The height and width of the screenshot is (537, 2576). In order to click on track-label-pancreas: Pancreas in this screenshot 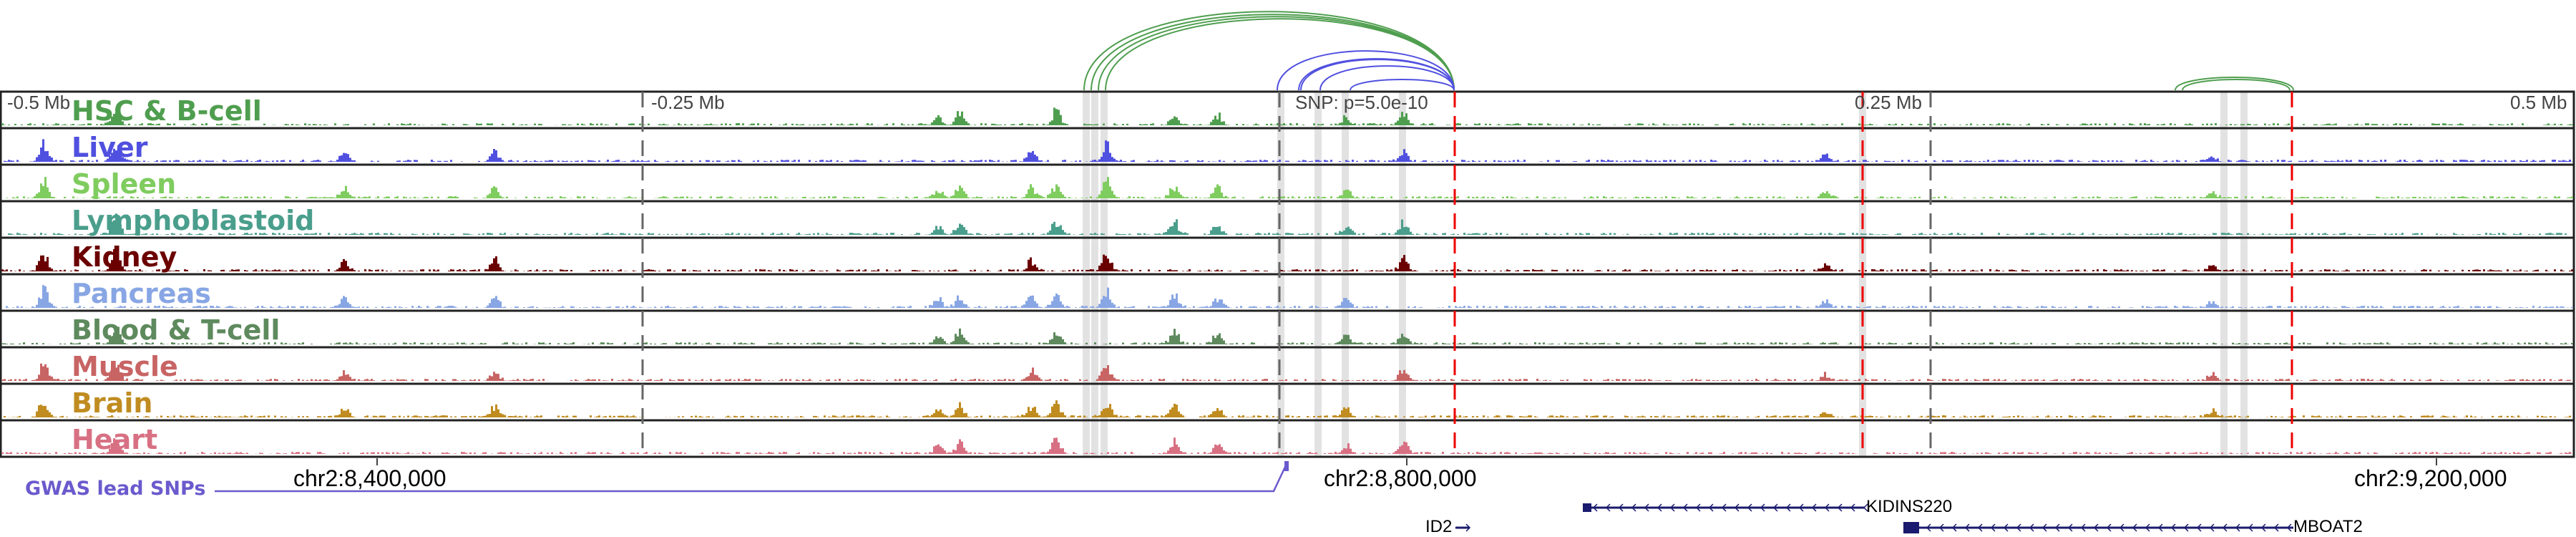, I will do `click(141, 293)`.